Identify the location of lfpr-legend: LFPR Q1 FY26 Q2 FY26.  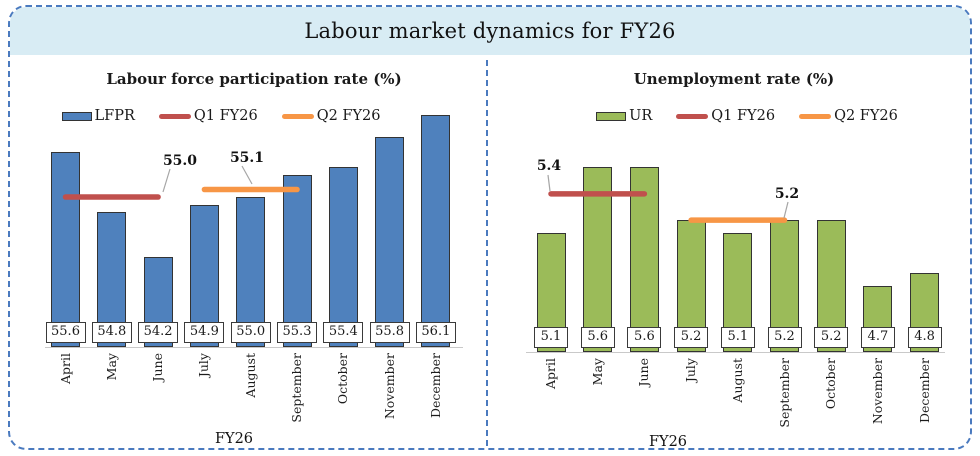
(232, 116).